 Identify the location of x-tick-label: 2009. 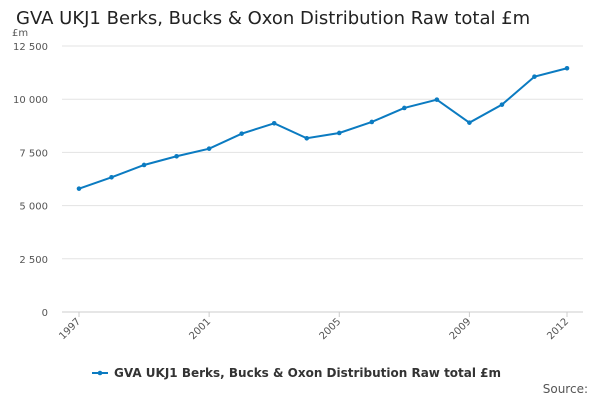
(461, 329).